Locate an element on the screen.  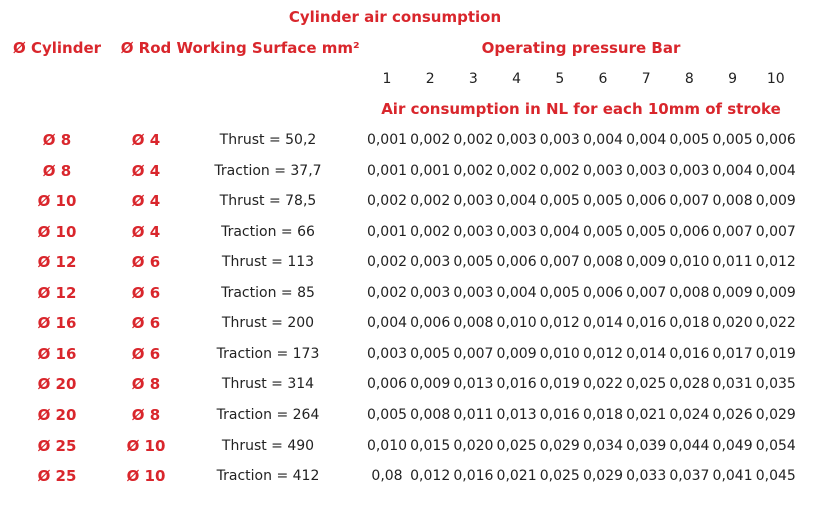
consumption-cell: 0,020 is located at coordinates (473, 445).